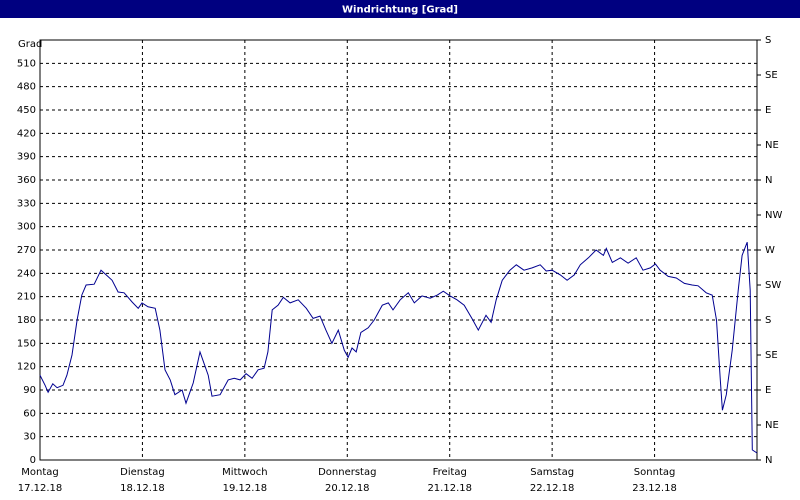 Image resolution: width=800 pixels, height=500 pixels. Describe the element at coordinates (33, 460) in the screenshot. I see `y-tick-label: 0` at that location.